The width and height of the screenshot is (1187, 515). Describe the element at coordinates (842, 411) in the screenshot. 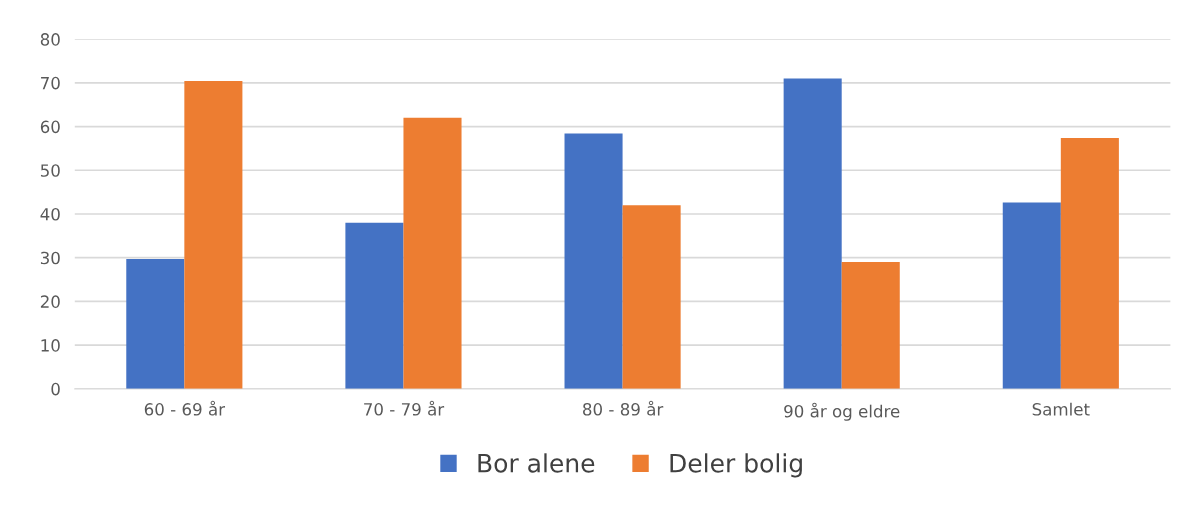

I see `x-tick-label: 90 år og eldre` at that location.